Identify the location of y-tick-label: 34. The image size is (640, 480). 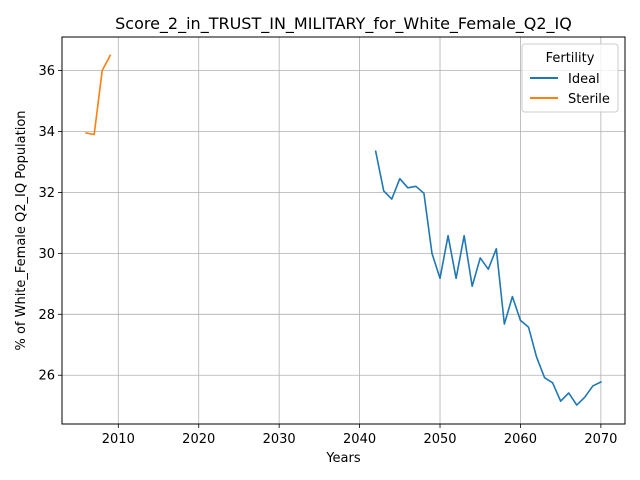
(46, 132).